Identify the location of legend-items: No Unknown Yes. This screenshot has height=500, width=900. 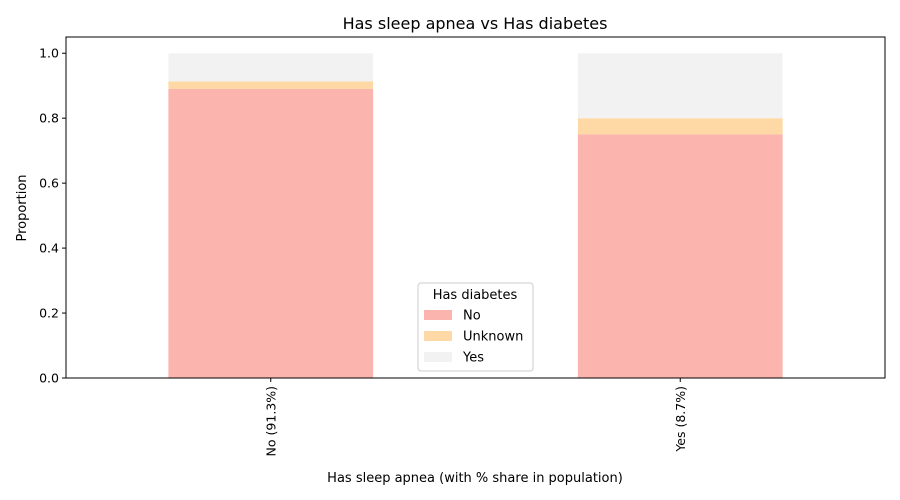
(473, 337).